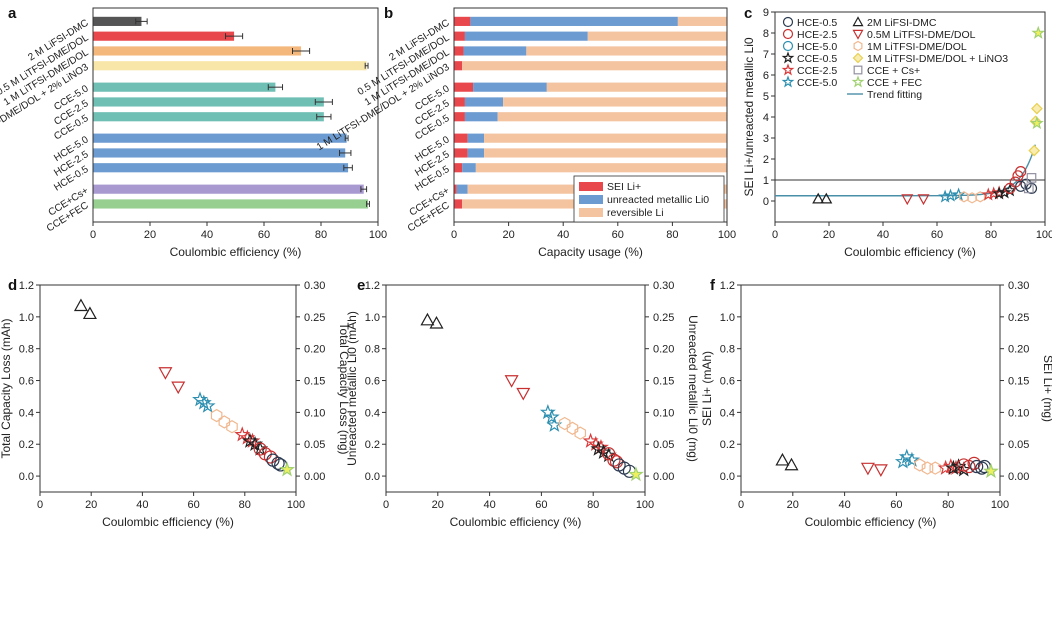 This screenshot has height=628, width=1052. I want to click on y2-axis-label: Total Capacity Loss (mg), so click(344, 388).